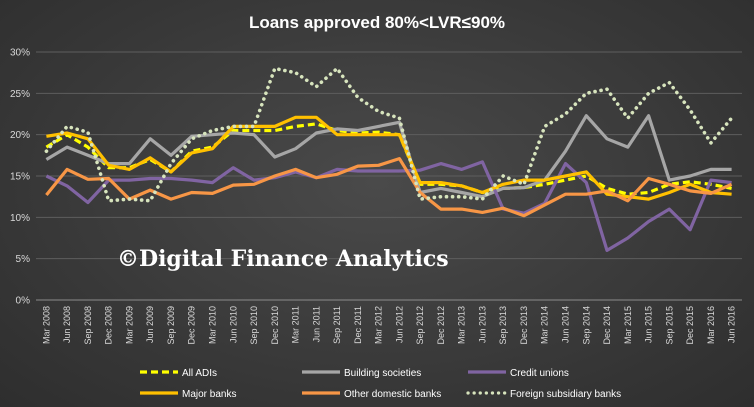 The height and width of the screenshot is (407, 754). I want to click on x-tick-label: Sep 2015, so click(669, 325).